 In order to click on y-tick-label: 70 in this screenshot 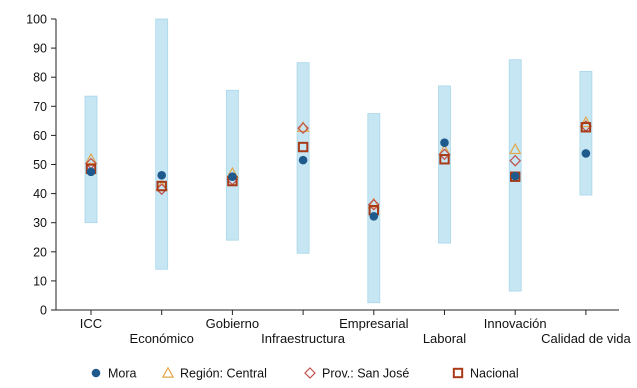, I will do `click(40, 107)`.